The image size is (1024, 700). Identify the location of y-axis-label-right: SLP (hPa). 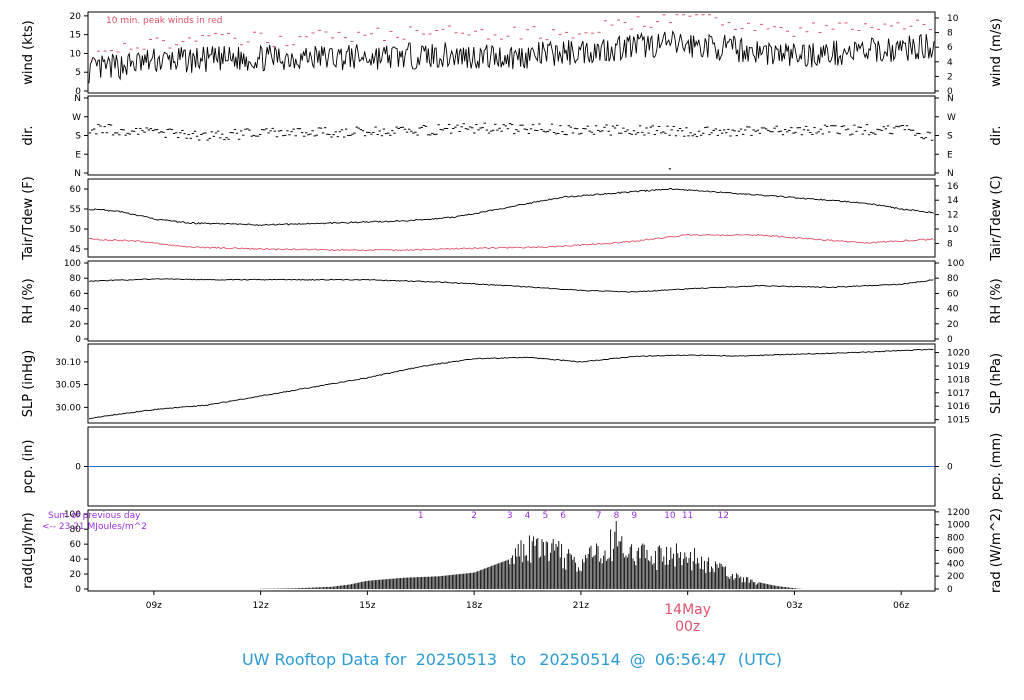
(996, 383).